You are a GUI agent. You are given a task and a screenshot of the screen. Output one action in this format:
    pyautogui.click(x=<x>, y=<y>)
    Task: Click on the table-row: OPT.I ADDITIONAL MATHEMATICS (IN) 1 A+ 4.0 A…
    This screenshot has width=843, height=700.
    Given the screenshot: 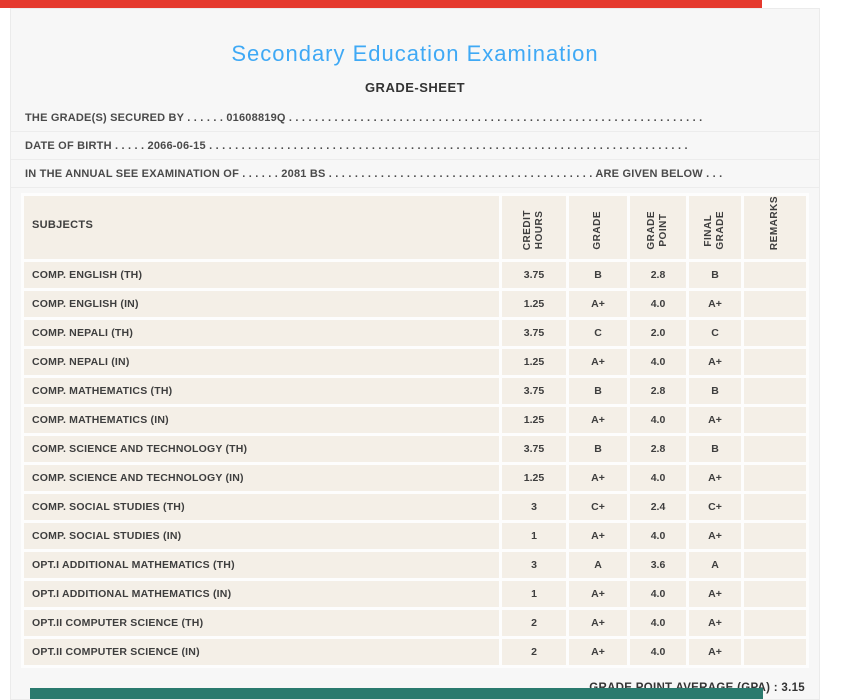 What is the action you would take?
    pyautogui.click(x=415, y=594)
    